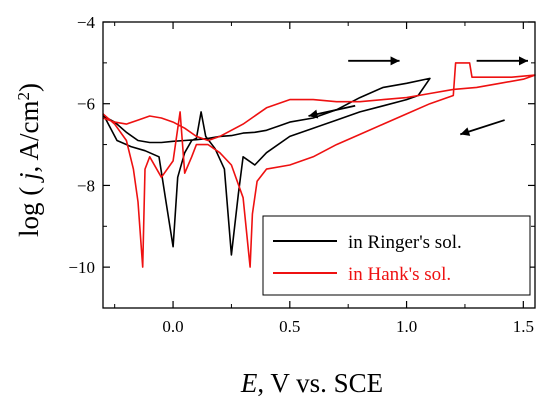 The width and height of the screenshot is (550, 405). Describe the element at coordinates (249, 383) in the screenshot. I see `x-axis-label-variable: E` at that location.